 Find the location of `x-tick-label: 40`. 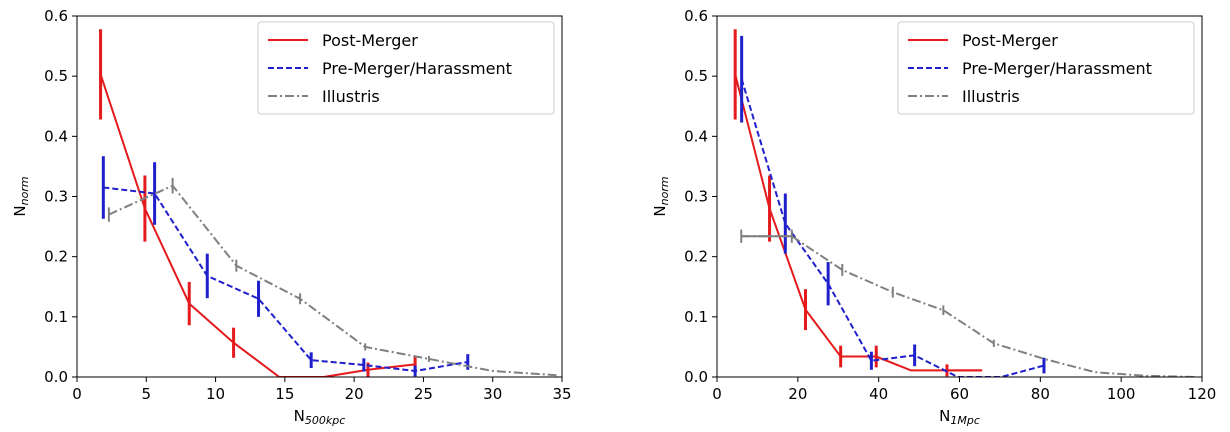

x-tick-label: 40 is located at coordinates (878, 394).